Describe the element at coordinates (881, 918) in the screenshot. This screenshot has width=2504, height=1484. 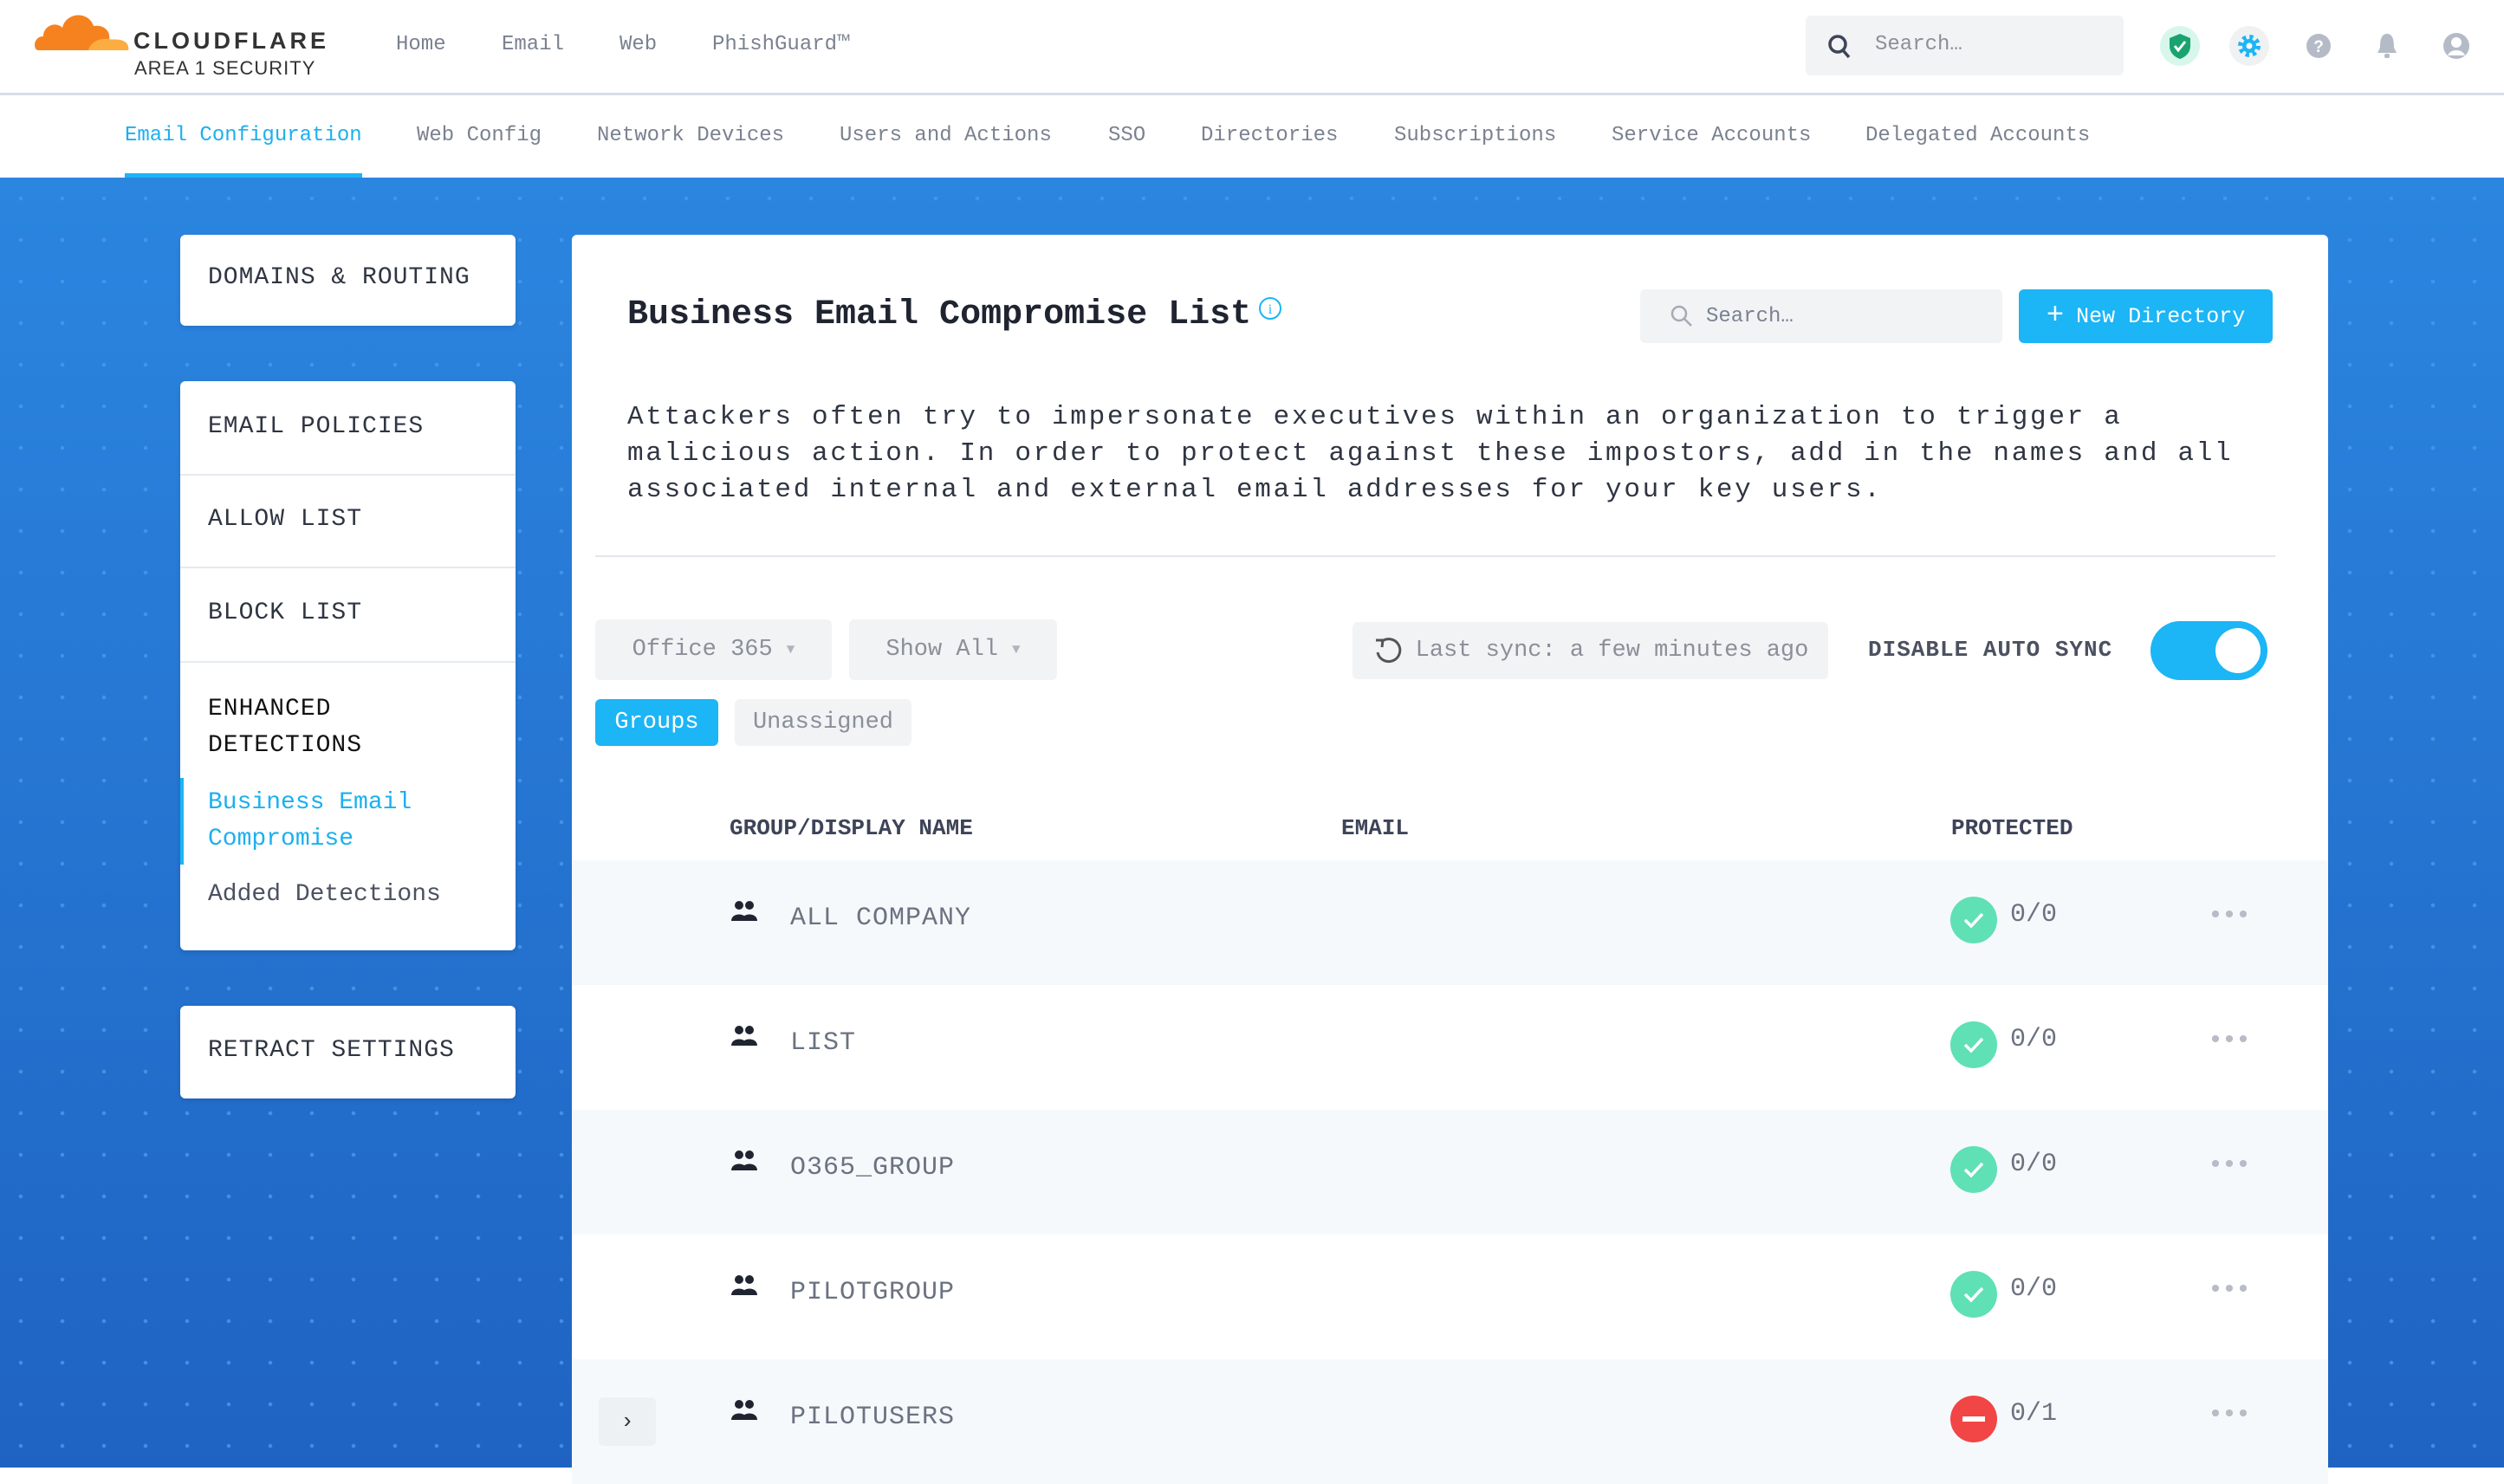
I see `group-name: ALL COMPANY` at that location.